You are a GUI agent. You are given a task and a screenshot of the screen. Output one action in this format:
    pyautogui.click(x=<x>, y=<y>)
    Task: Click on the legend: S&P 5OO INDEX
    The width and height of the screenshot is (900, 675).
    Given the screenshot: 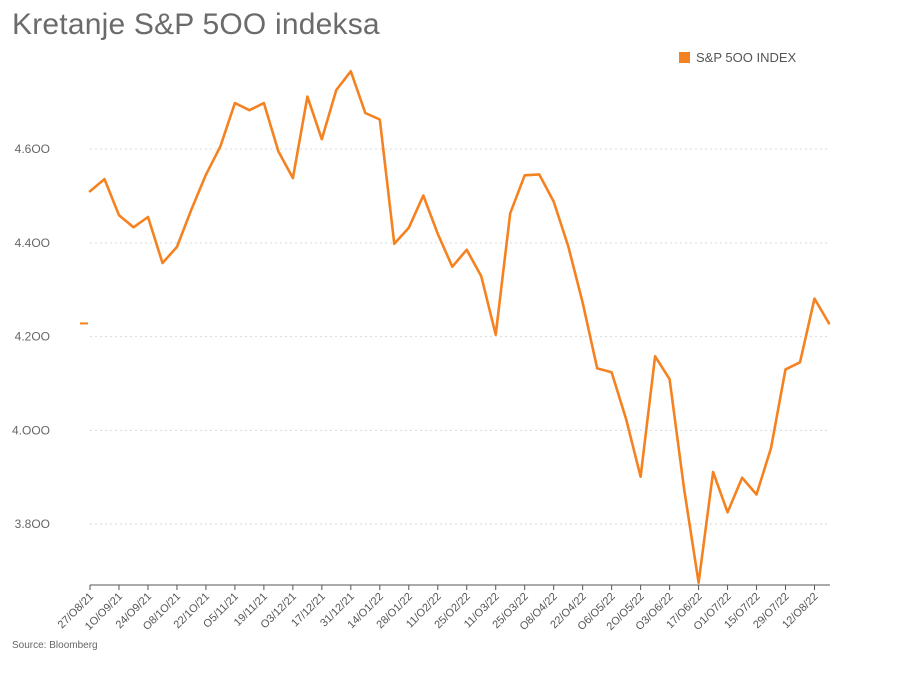 What is the action you would take?
    pyautogui.click(x=737, y=57)
    